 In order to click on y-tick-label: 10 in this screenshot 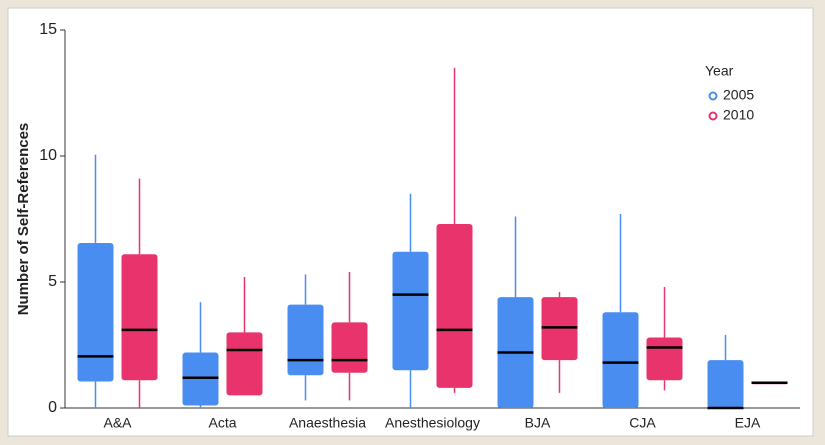, I will do `click(48, 155)`.